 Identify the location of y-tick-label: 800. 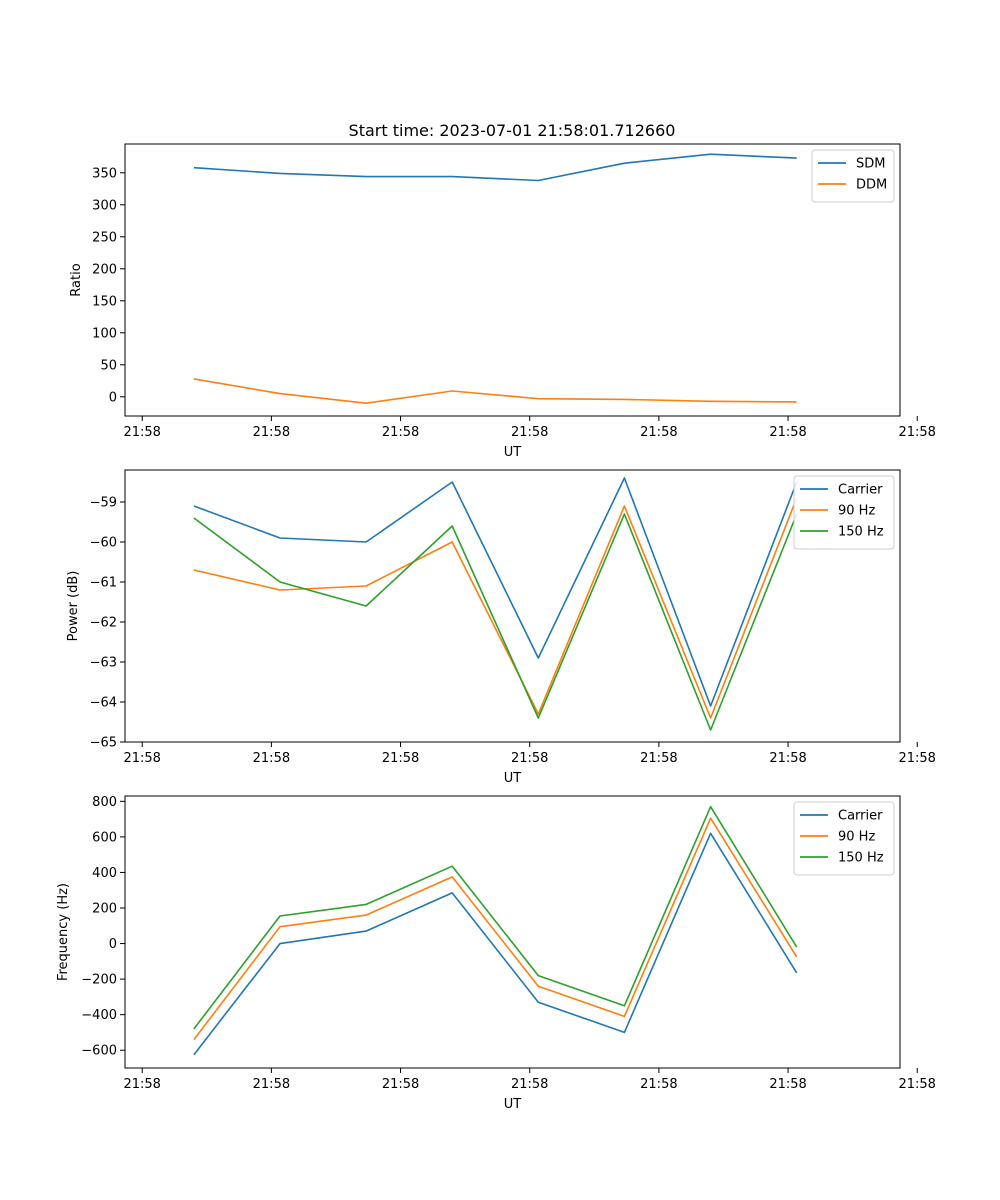
(104, 802).